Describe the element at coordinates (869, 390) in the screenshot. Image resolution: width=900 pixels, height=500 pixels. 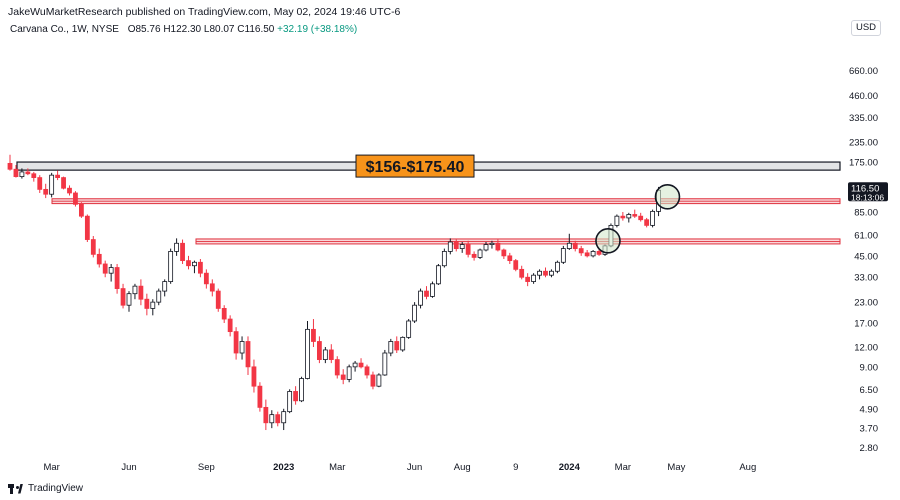
I see `y-tick-label: 6.50` at that location.